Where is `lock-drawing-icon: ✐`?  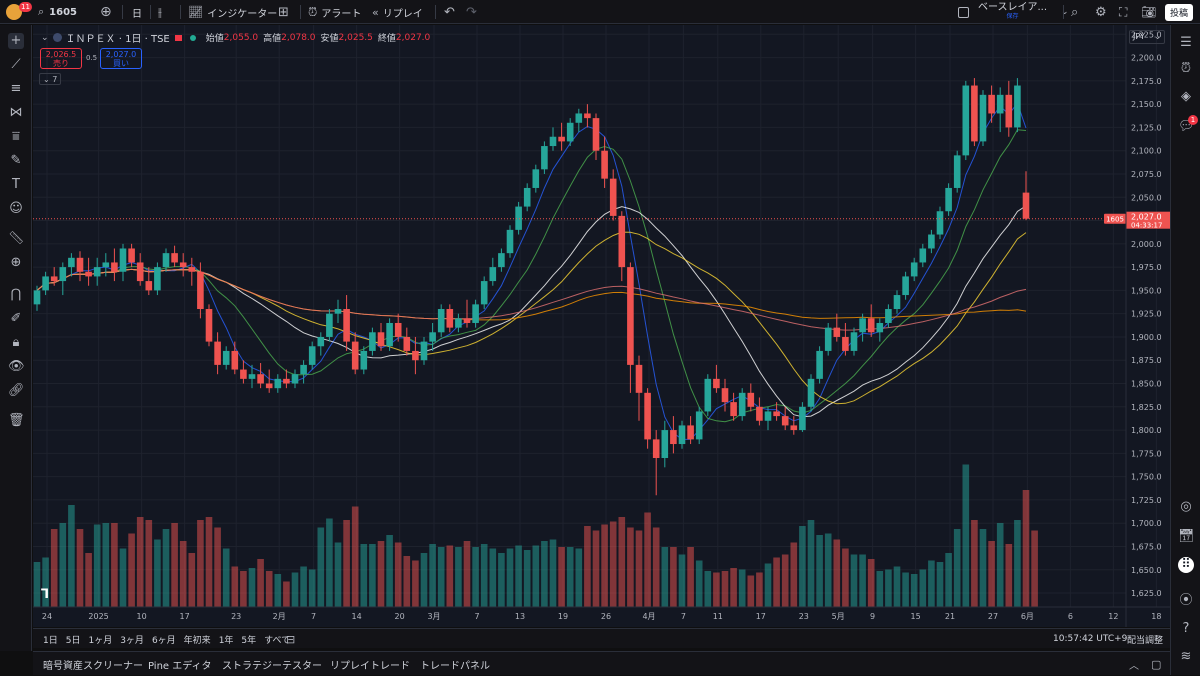
lock-drawing-icon: ✐ is located at coordinates (16, 318).